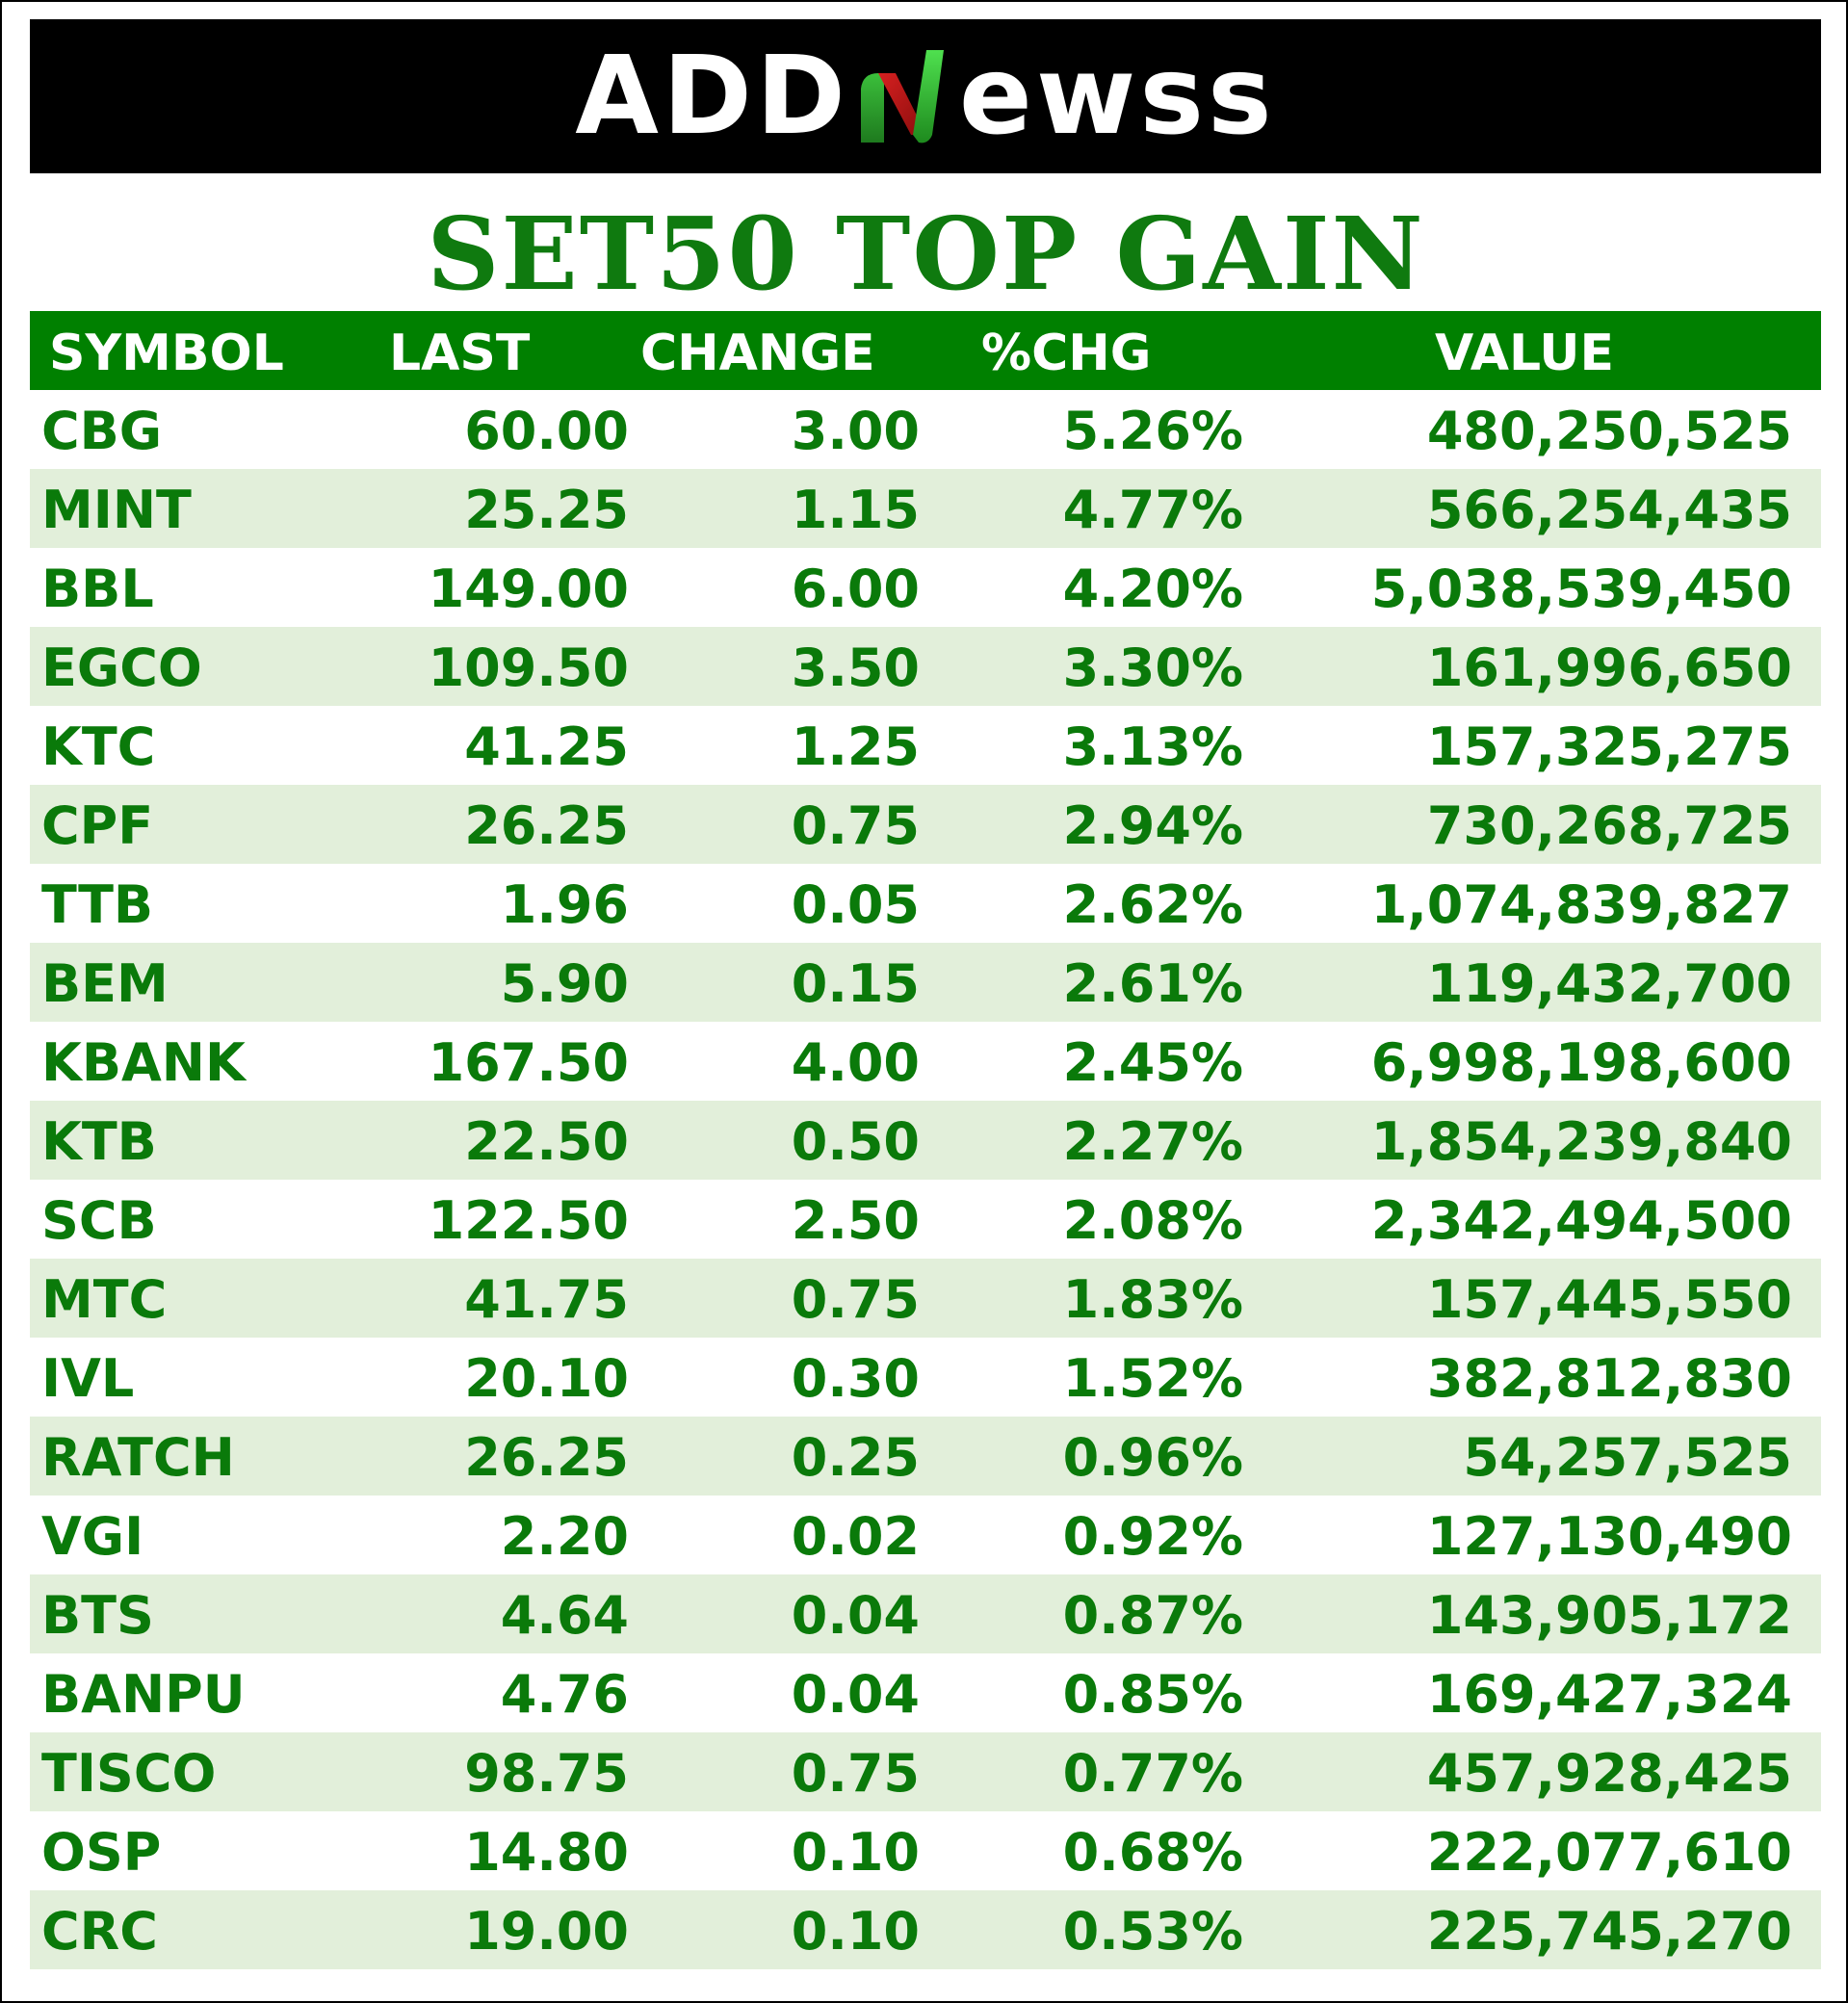  Describe the element at coordinates (97, 904) in the screenshot. I see `cell-symbol: TTB` at that location.